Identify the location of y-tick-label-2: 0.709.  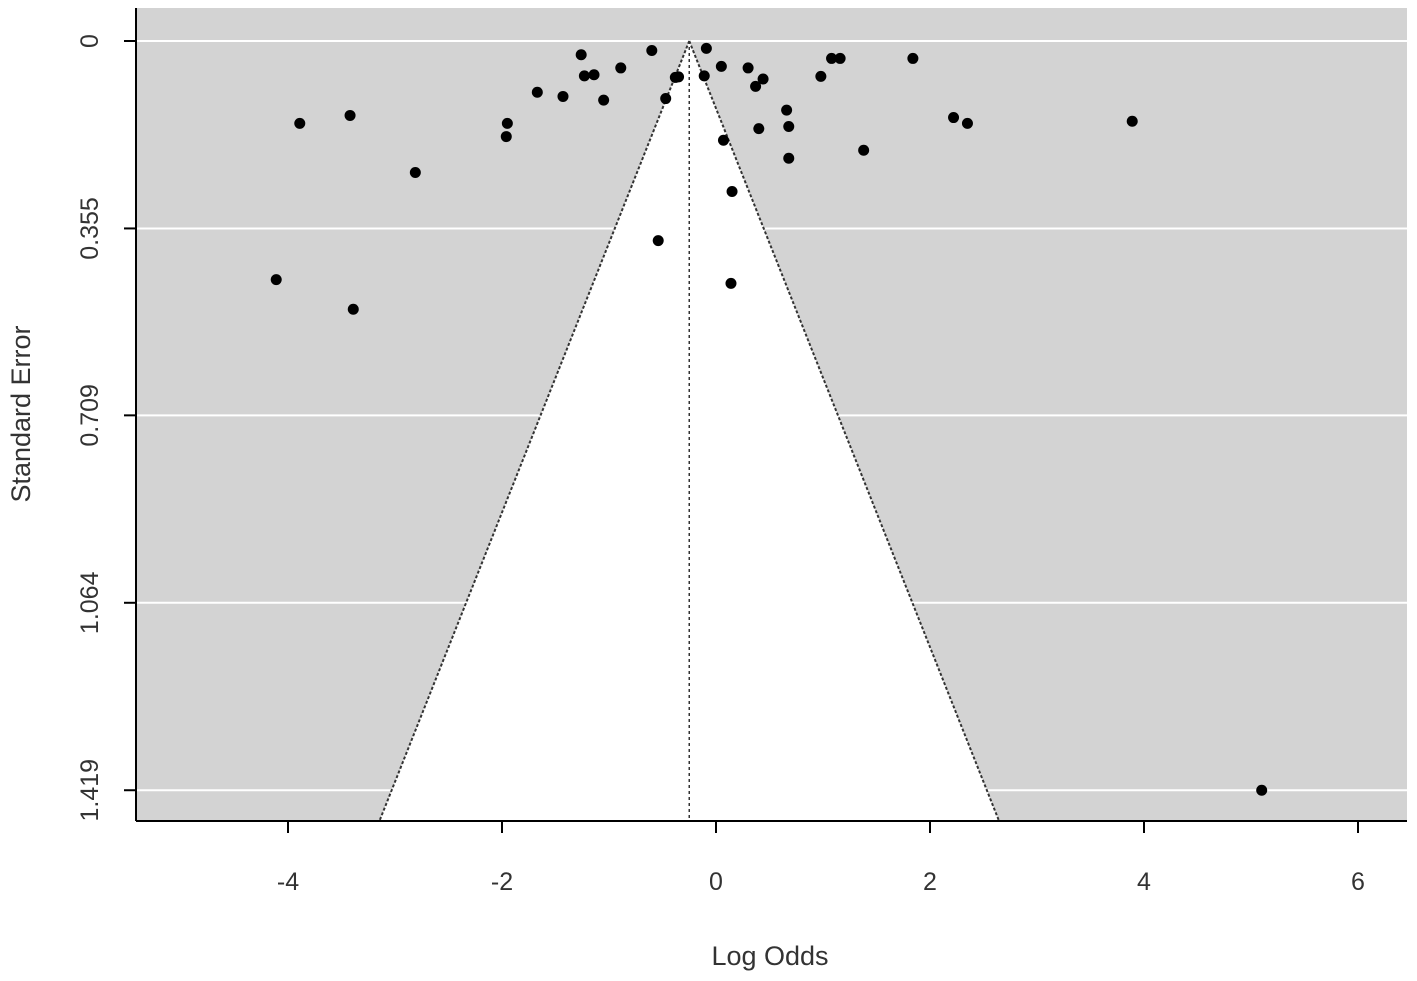
(90, 415).